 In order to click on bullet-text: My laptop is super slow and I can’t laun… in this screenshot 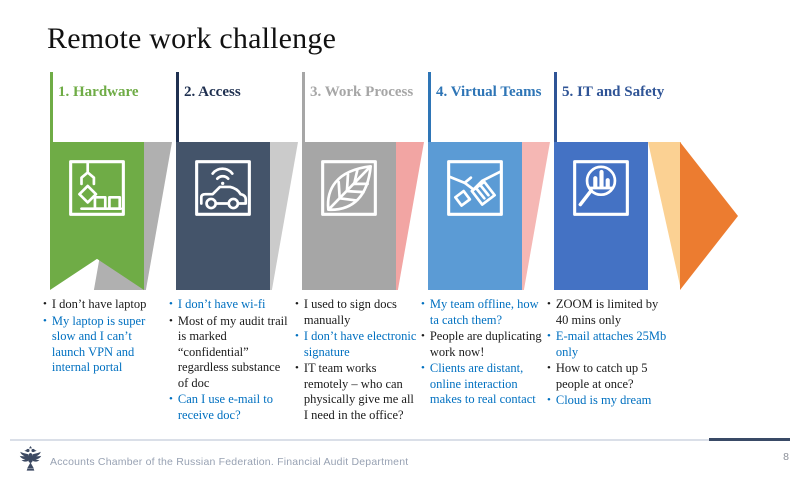, I will do `click(98, 344)`.